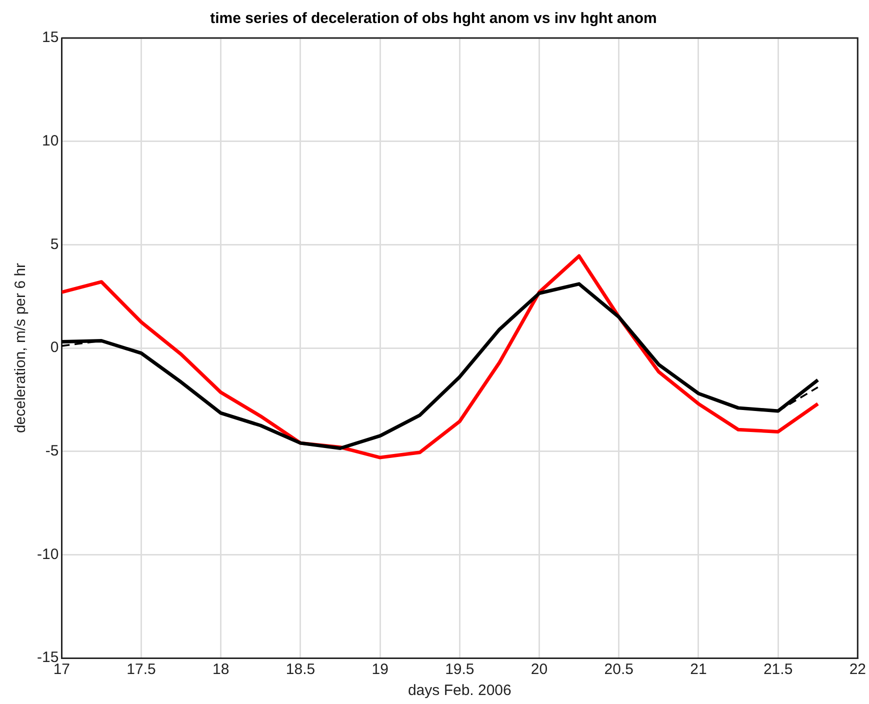 The image size is (869, 704). Describe the element at coordinates (54, 347) in the screenshot. I see `y-tick-label: 0` at that location.